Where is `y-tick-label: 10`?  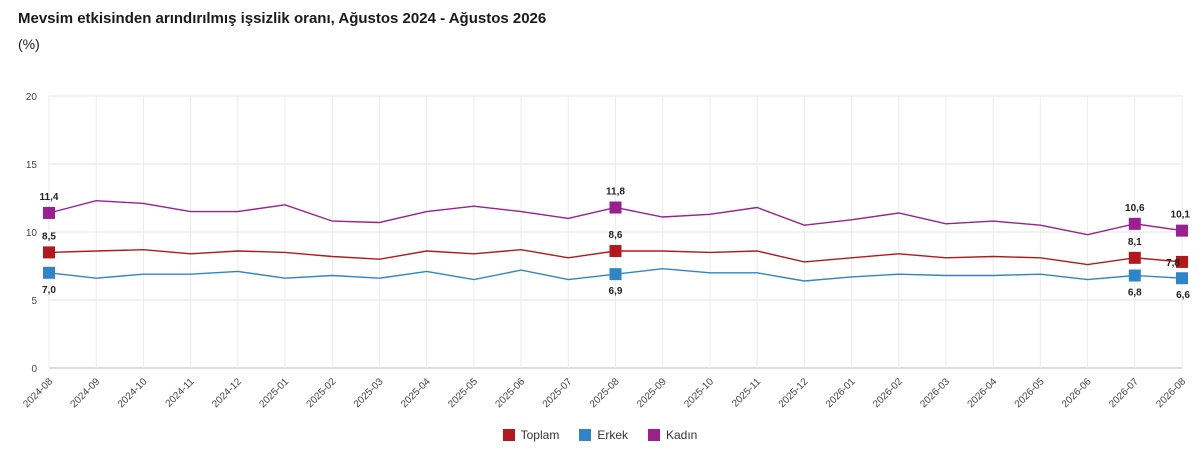 y-tick-label: 10 is located at coordinates (32, 233).